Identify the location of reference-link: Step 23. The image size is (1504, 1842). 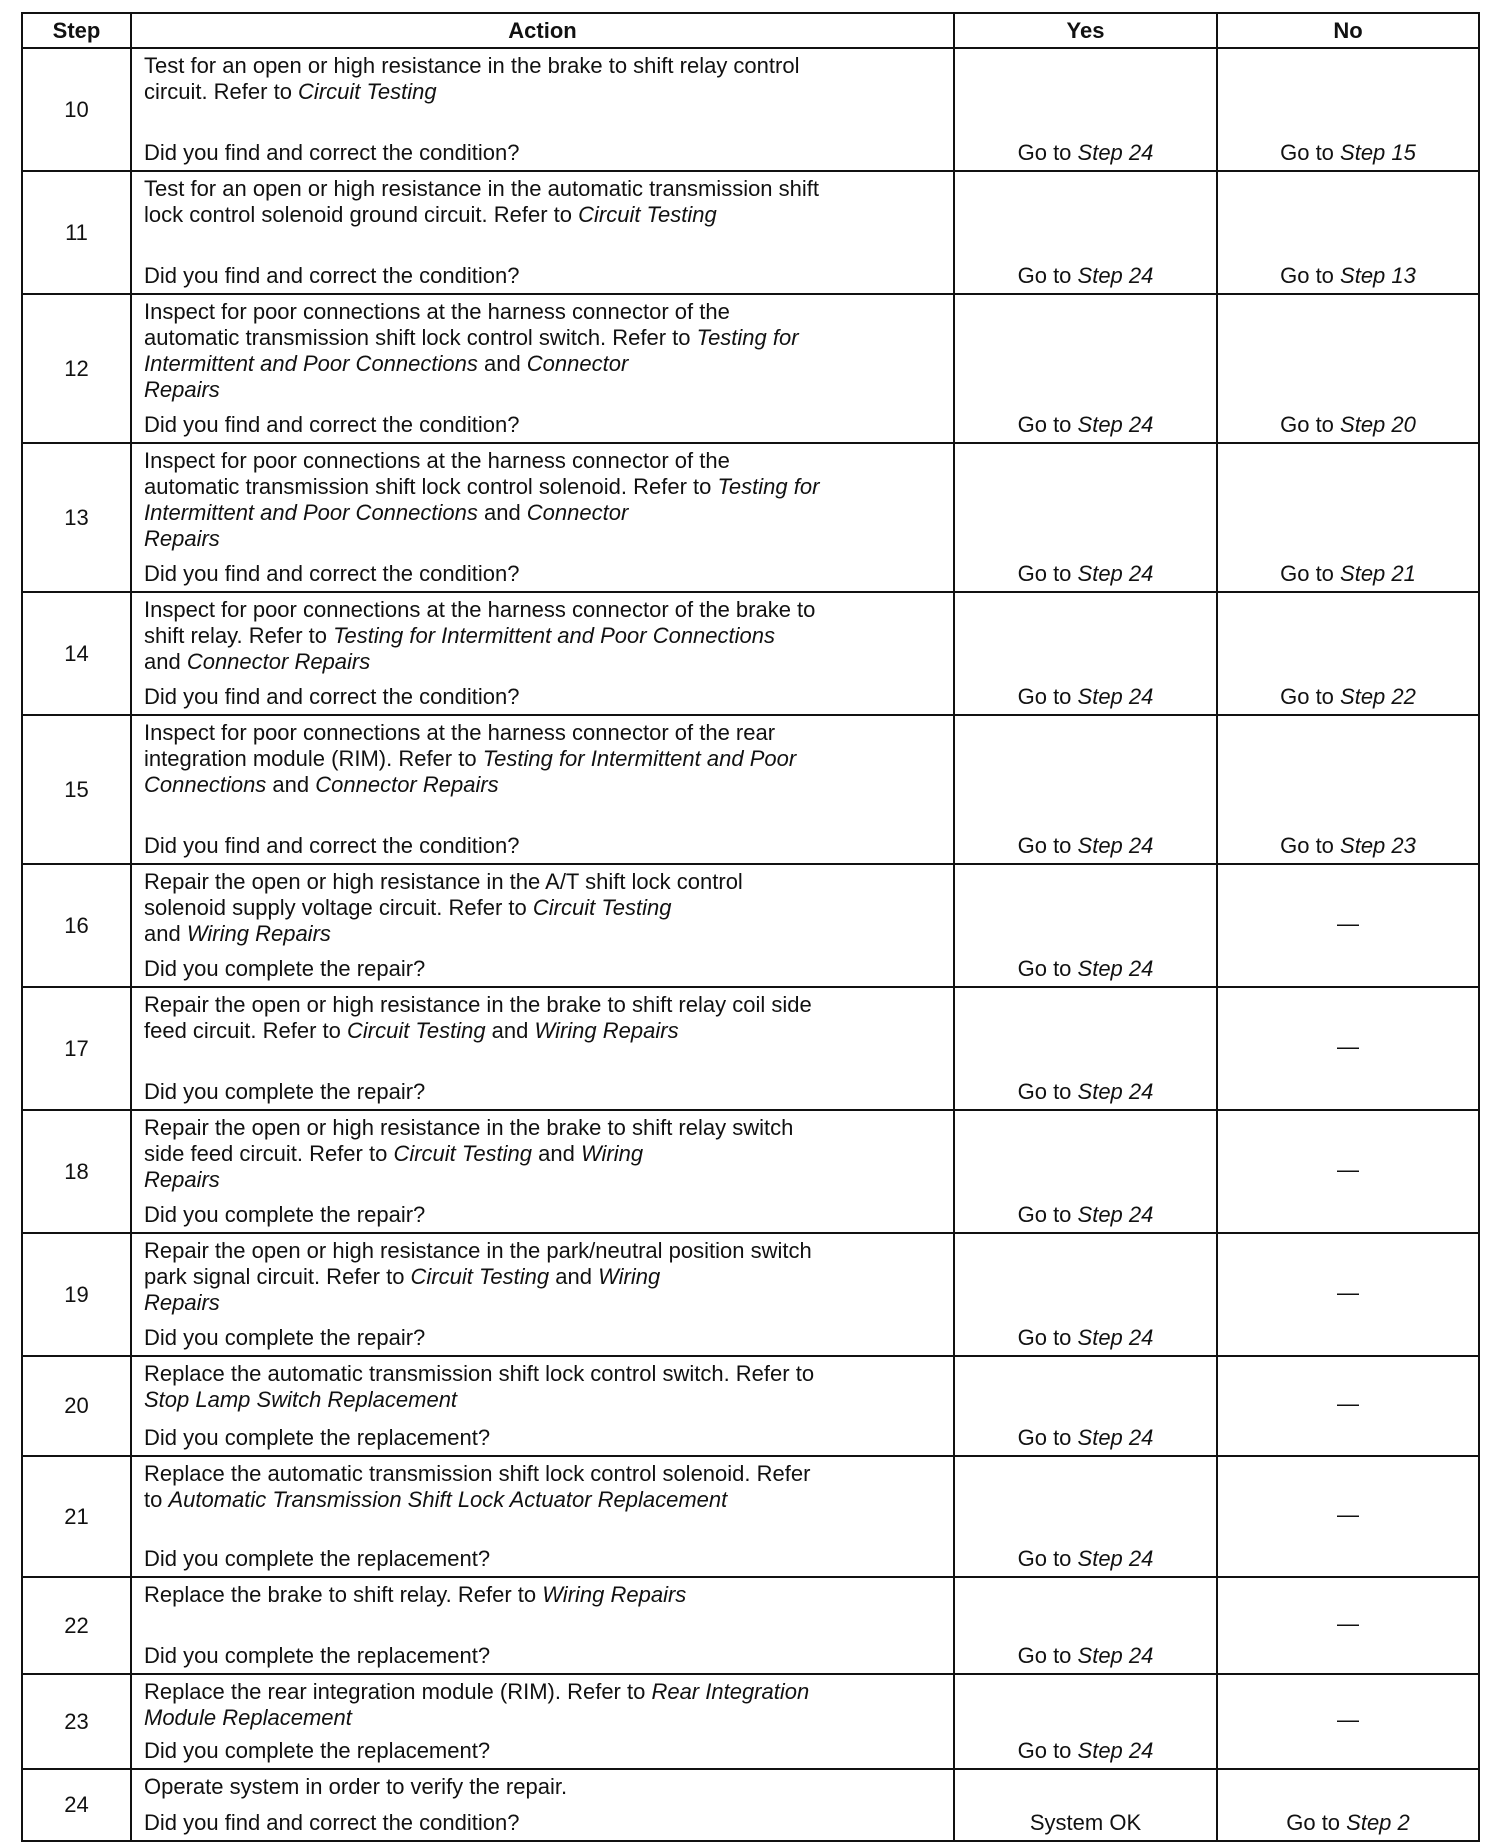
(1378, 845).